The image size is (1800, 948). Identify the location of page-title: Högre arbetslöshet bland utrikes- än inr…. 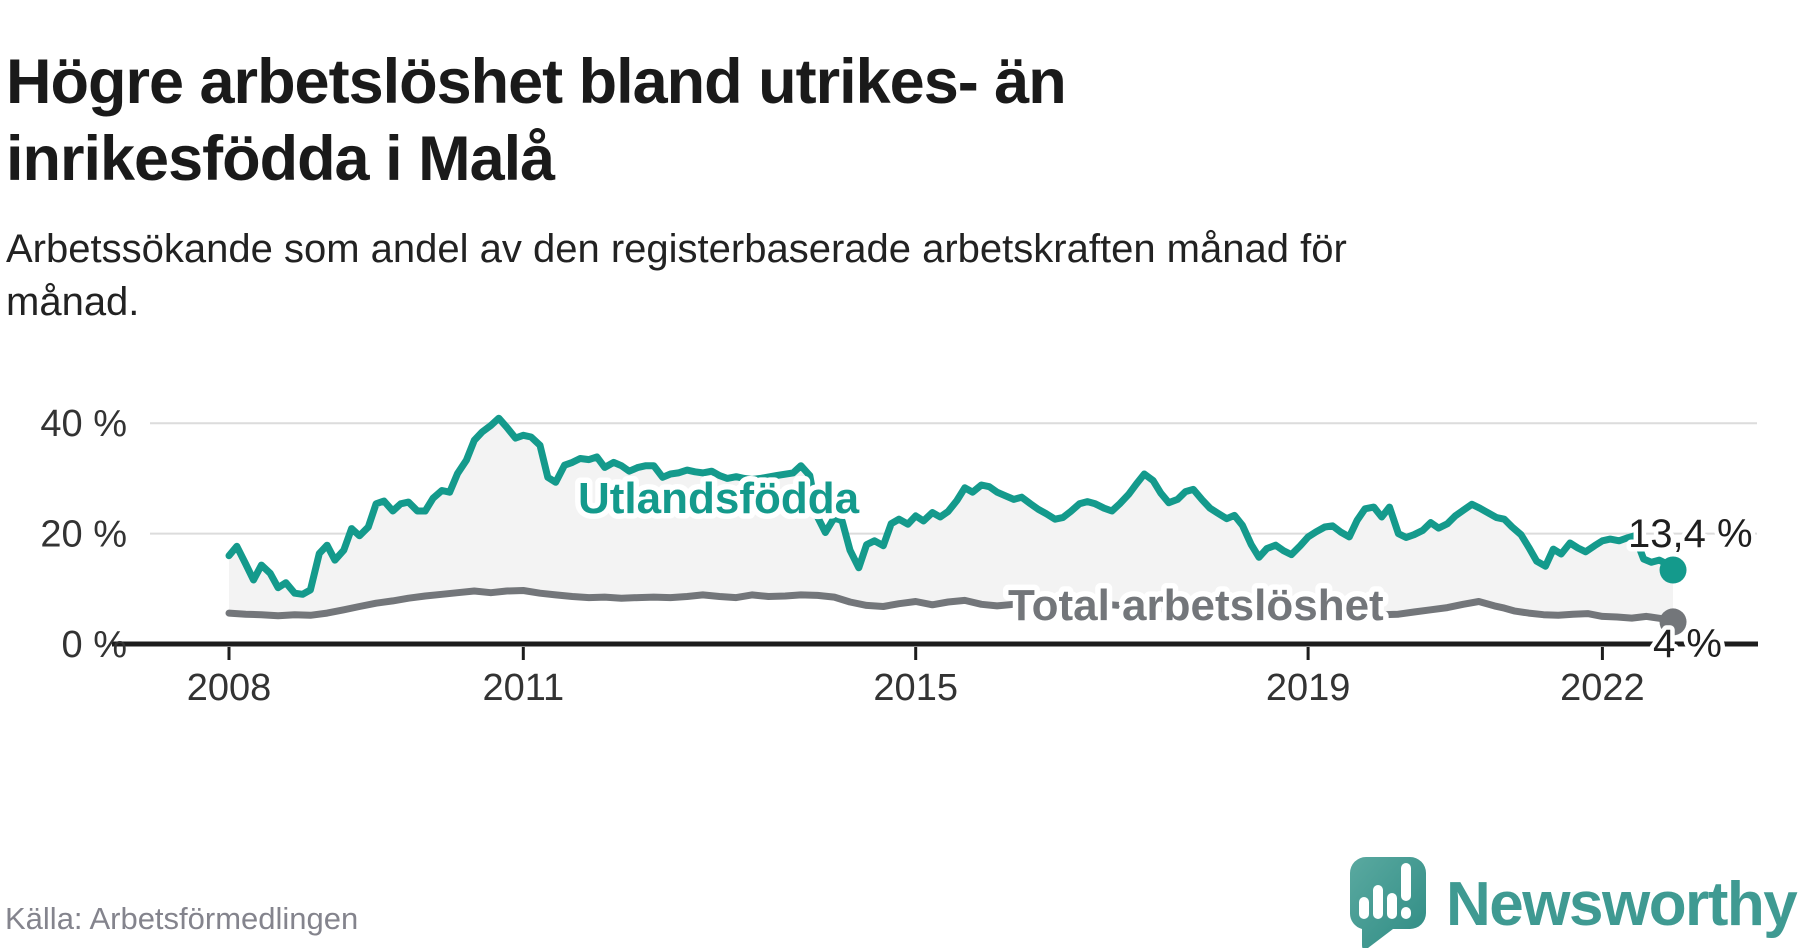
(756, 121).